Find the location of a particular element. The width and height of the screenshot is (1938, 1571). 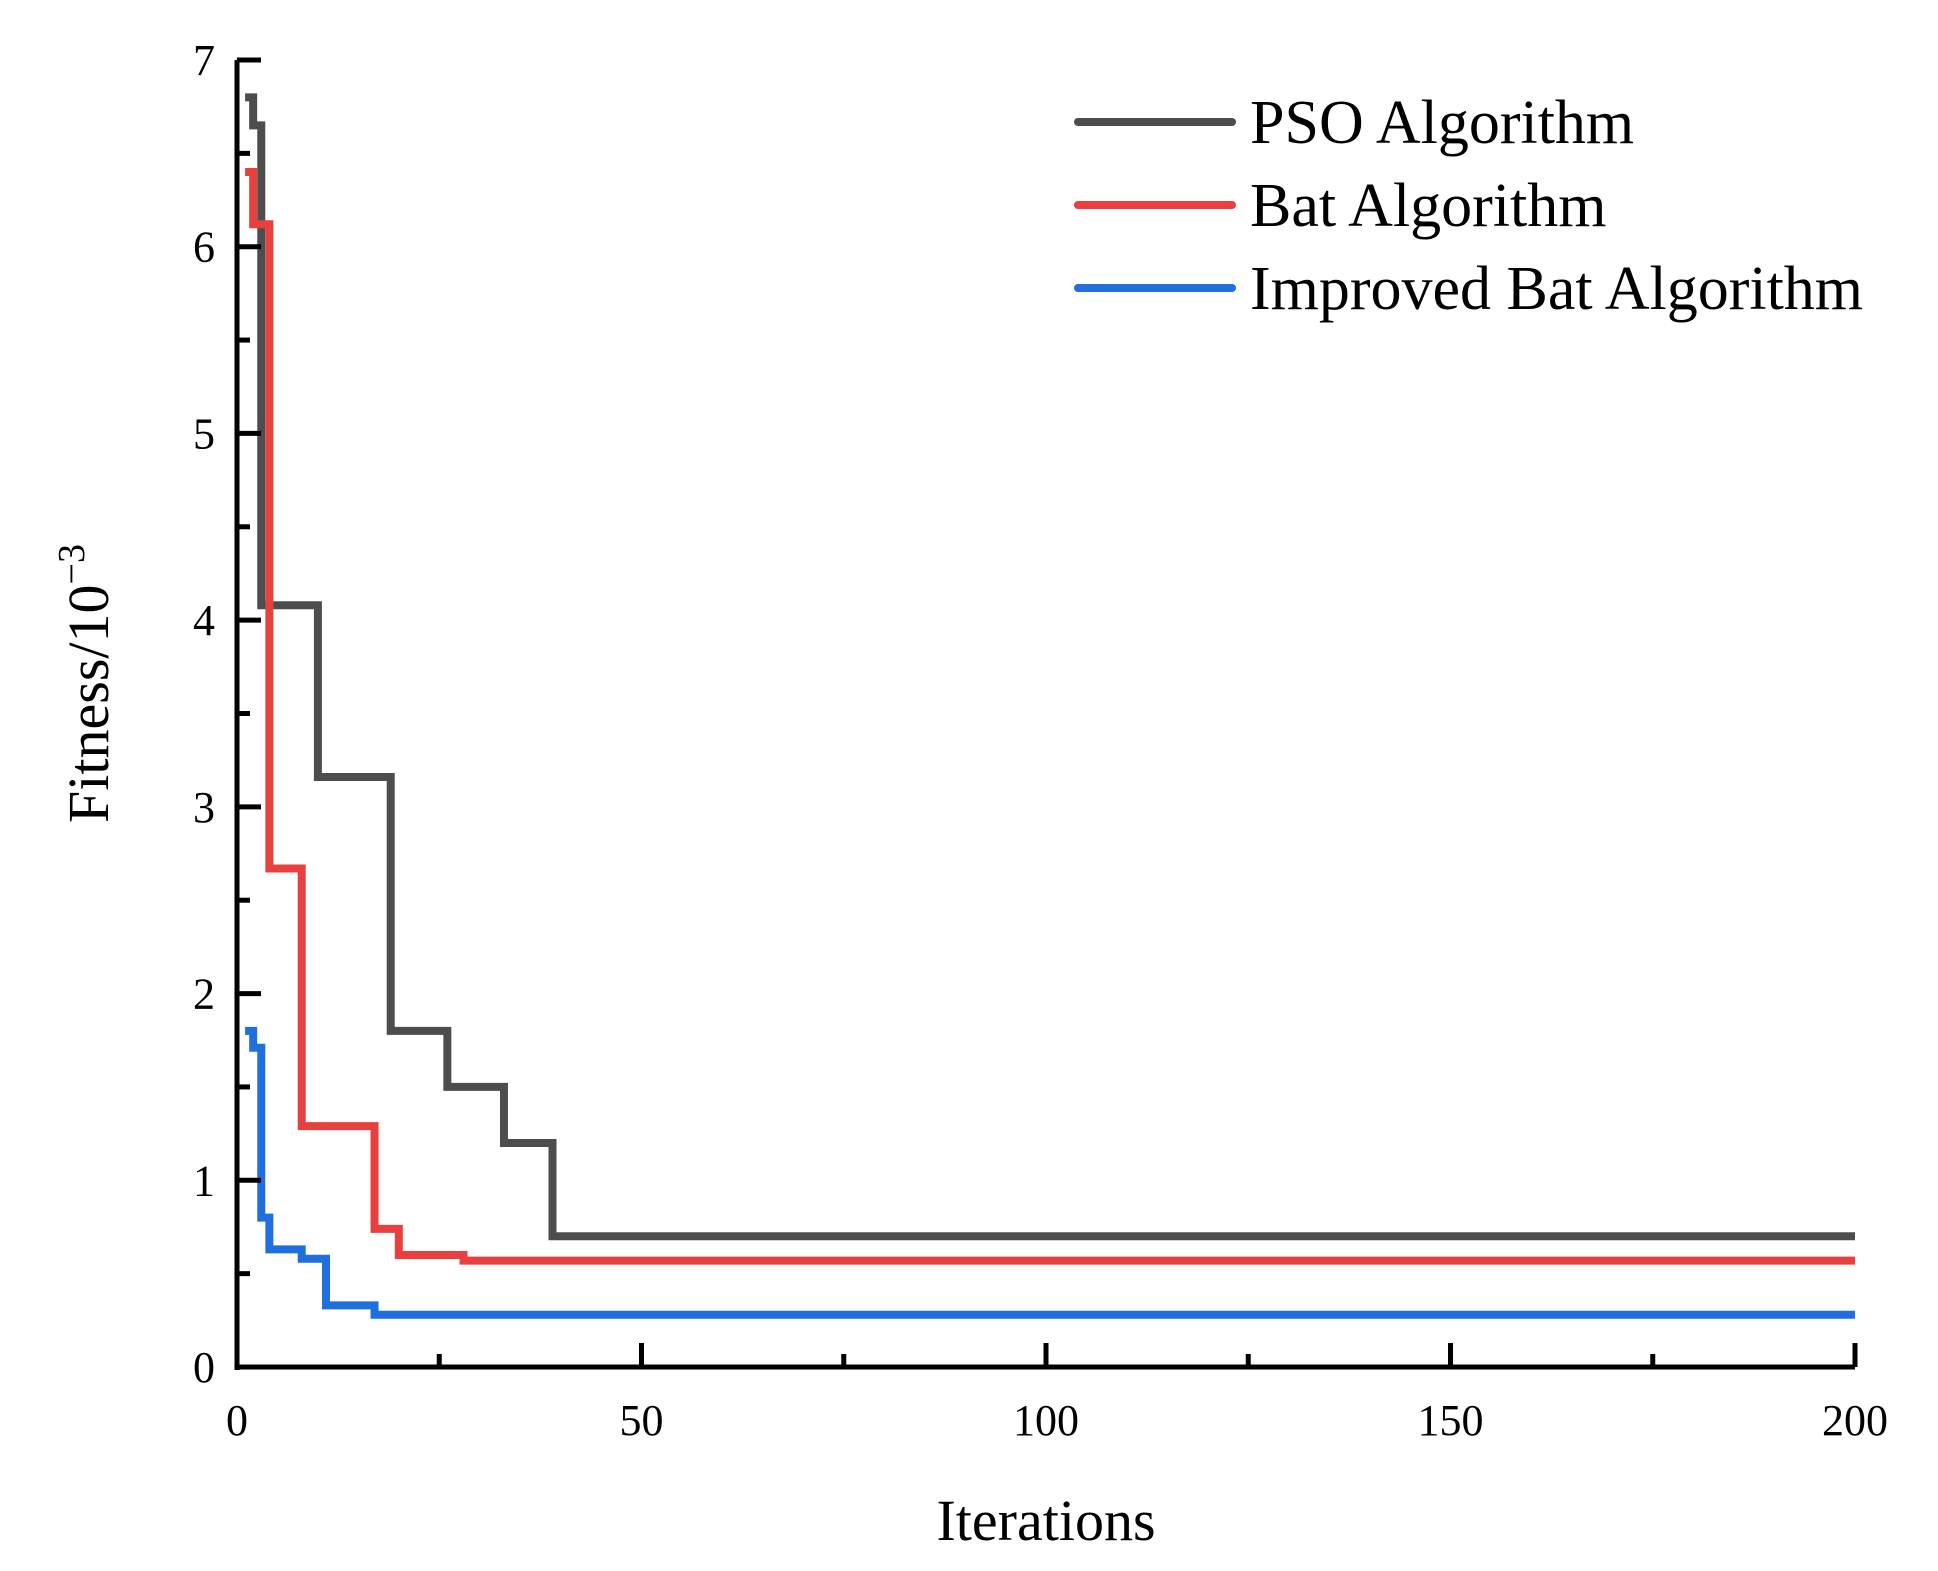

y-tick-label: 6 is located at coordinates (204, 247).